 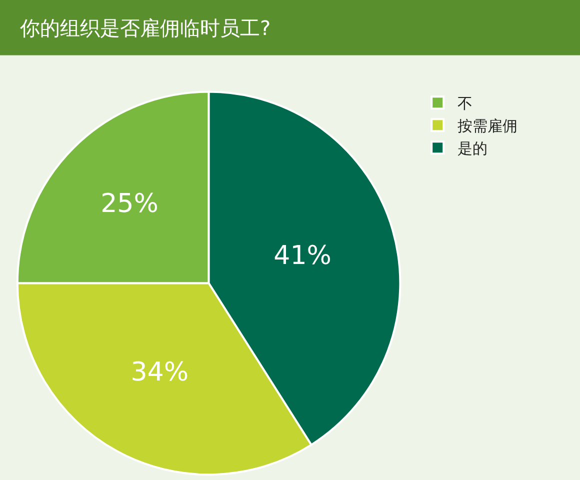 I want to click on legend-label: 不, so click(x=465, y=103).